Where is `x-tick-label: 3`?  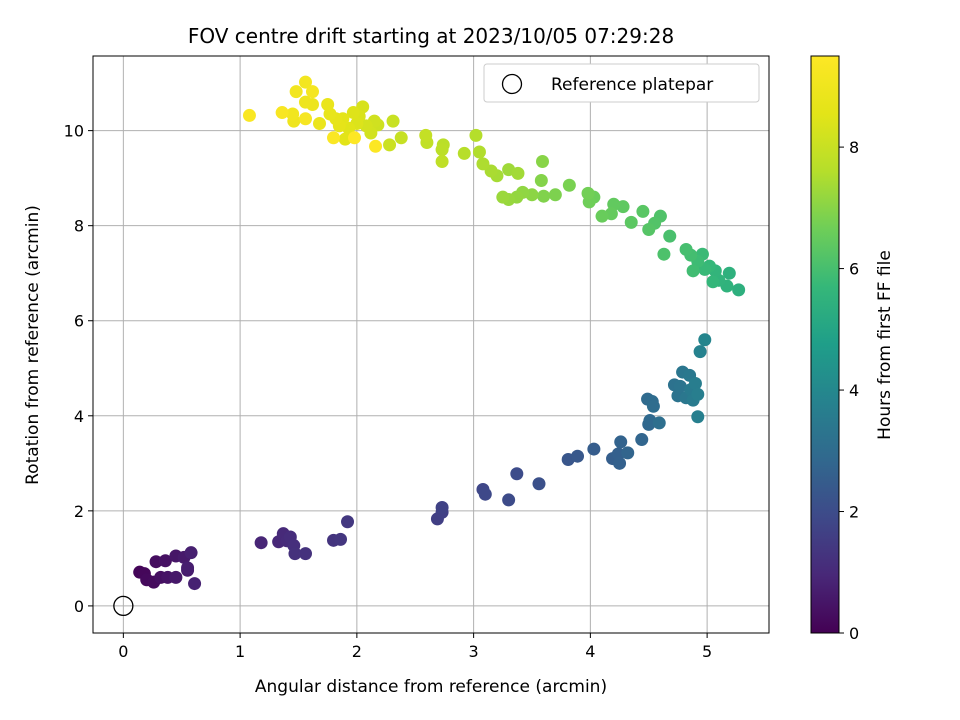
x-tick-label: 3 is located at coordinates (474, 651).